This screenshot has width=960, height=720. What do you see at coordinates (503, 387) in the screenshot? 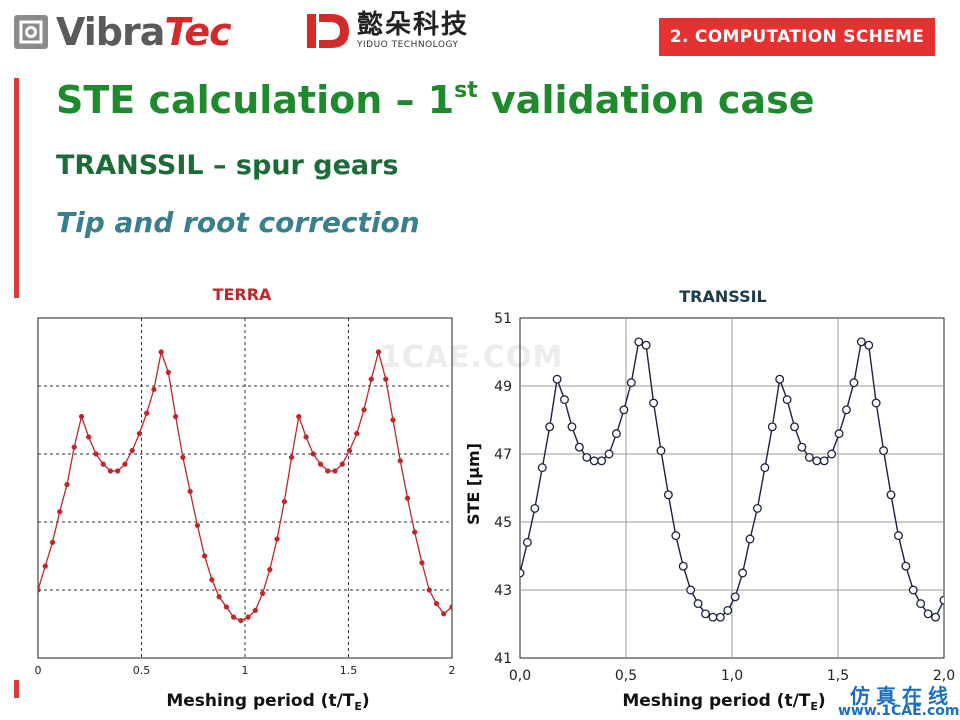
I see `transsil-y-tick-label: 49` at bounding box center [503, 387].